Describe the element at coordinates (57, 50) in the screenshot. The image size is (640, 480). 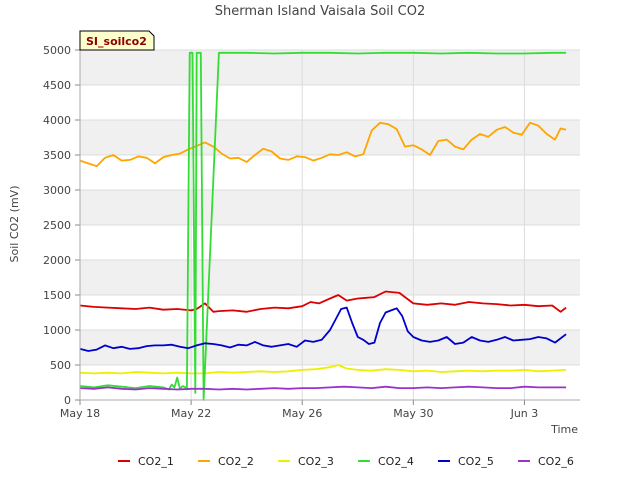
I see `y-tick-label-5000: 5000` at that location.